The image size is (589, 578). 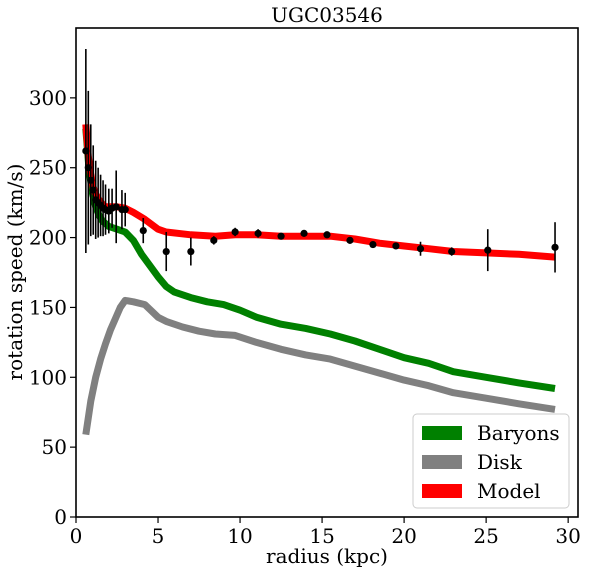 I want to click on x-tick-label: 20, so click(x=403, y=536).